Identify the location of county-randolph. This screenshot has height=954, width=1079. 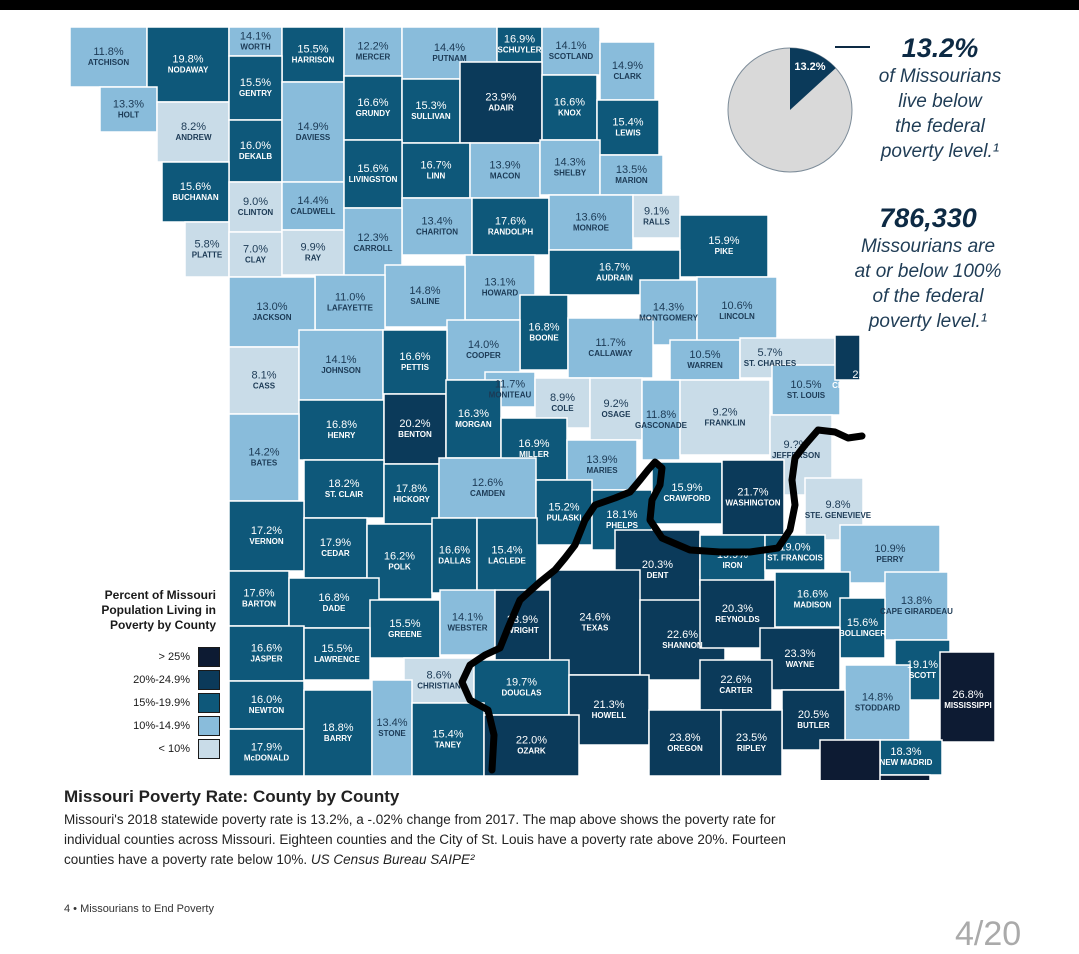
(510, 226).